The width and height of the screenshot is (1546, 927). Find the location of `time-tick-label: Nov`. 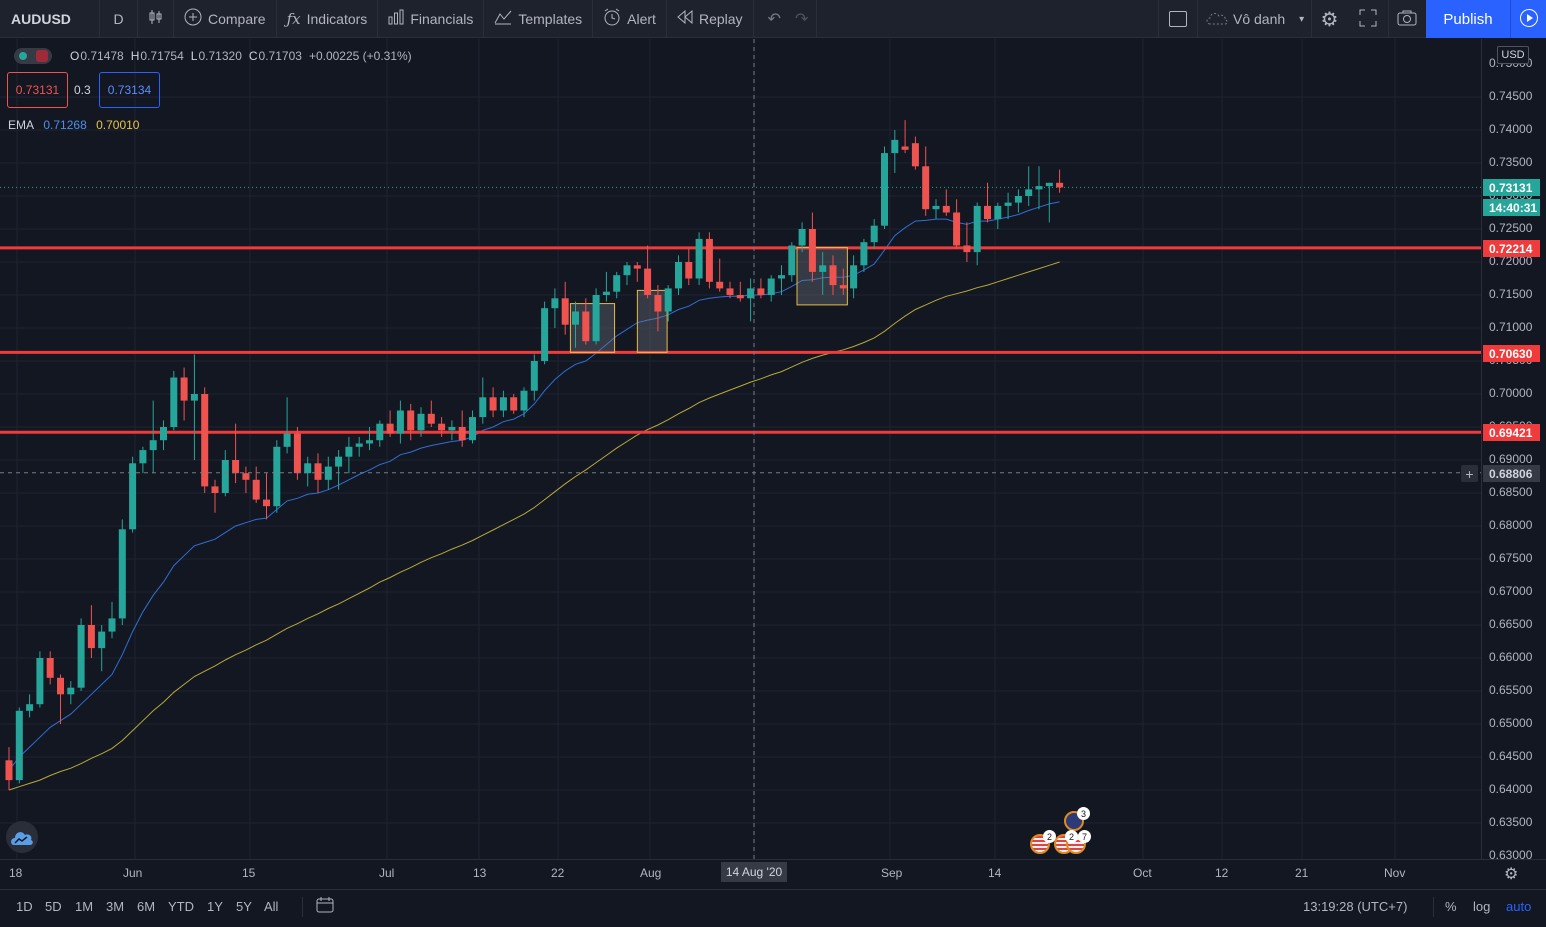

time-tick-label: Nov is located at coordinates (1395, 873).